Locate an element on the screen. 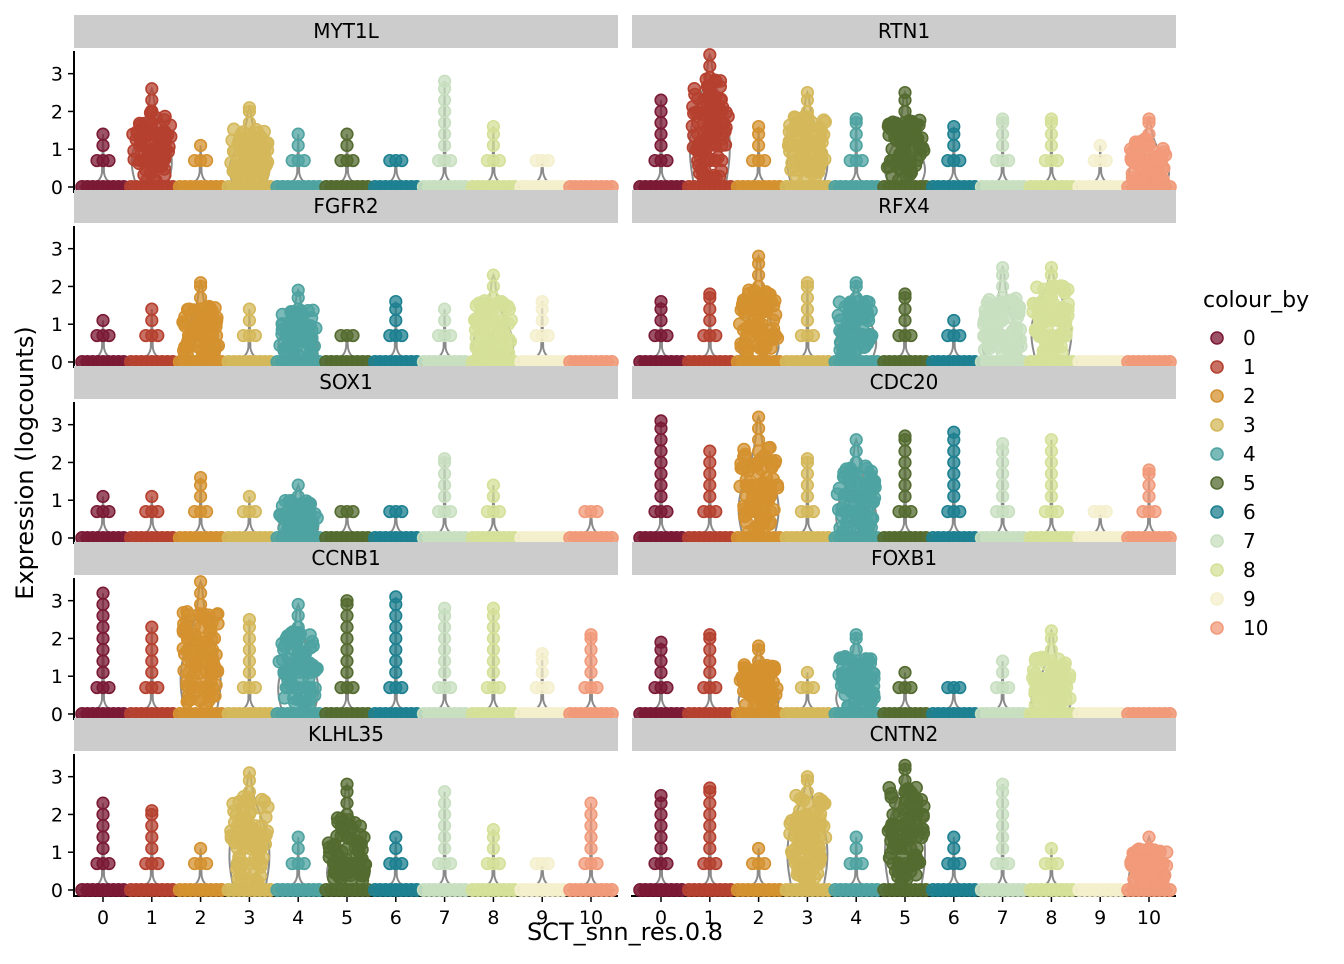  y-tick-label: 2 is located at coordinates (57, 639).